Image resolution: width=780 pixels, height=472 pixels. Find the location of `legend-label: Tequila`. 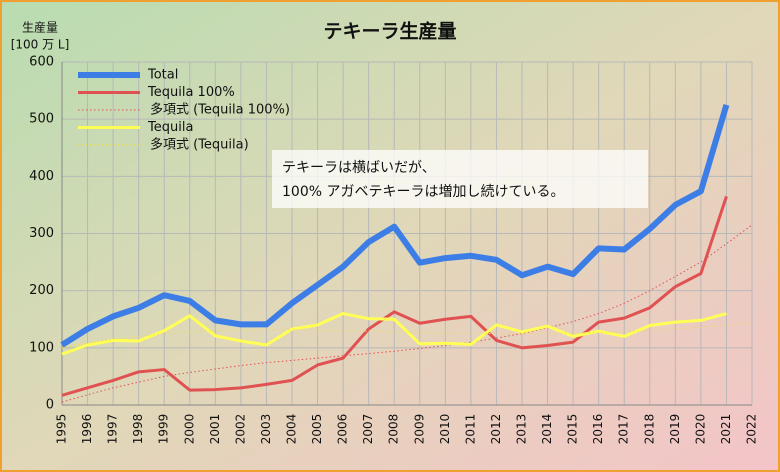

legend-label: Tequila is located at coordinates (170, 127).